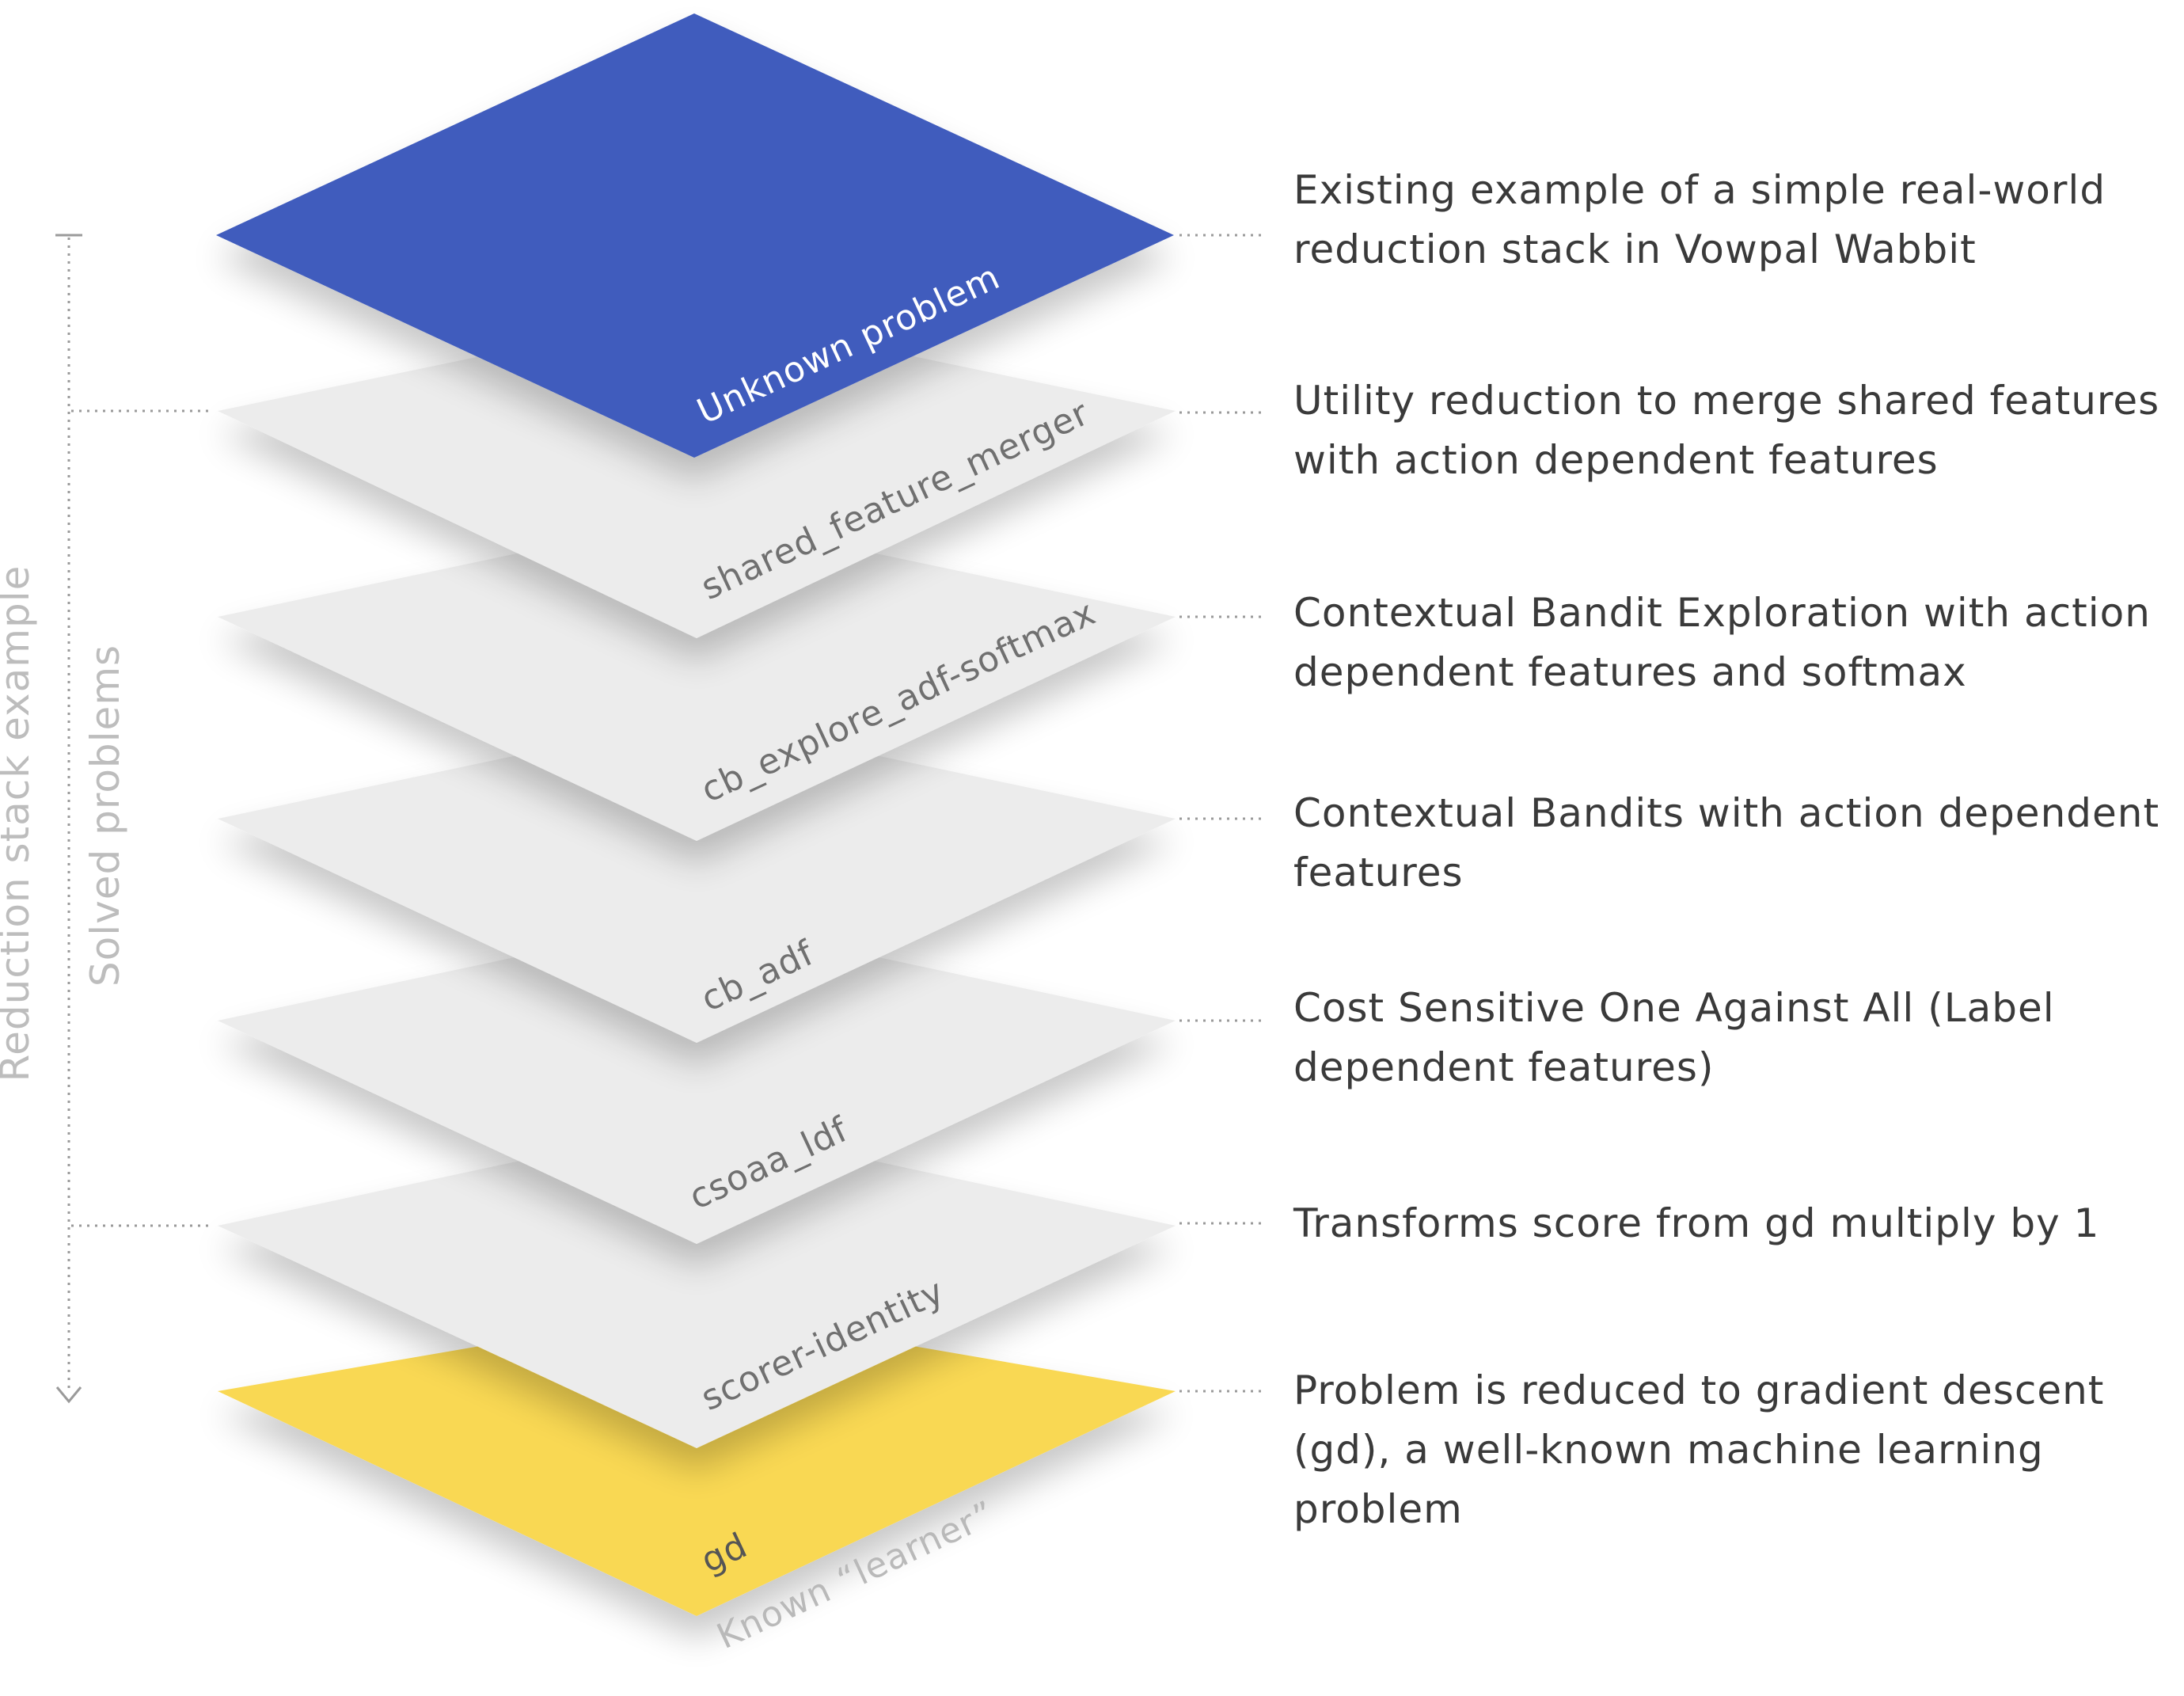 The height and width of the screenshot is (1696, 2184). I want to click on description-line: Cost Sensitive One Against All (Label, so click(1674, 1008).